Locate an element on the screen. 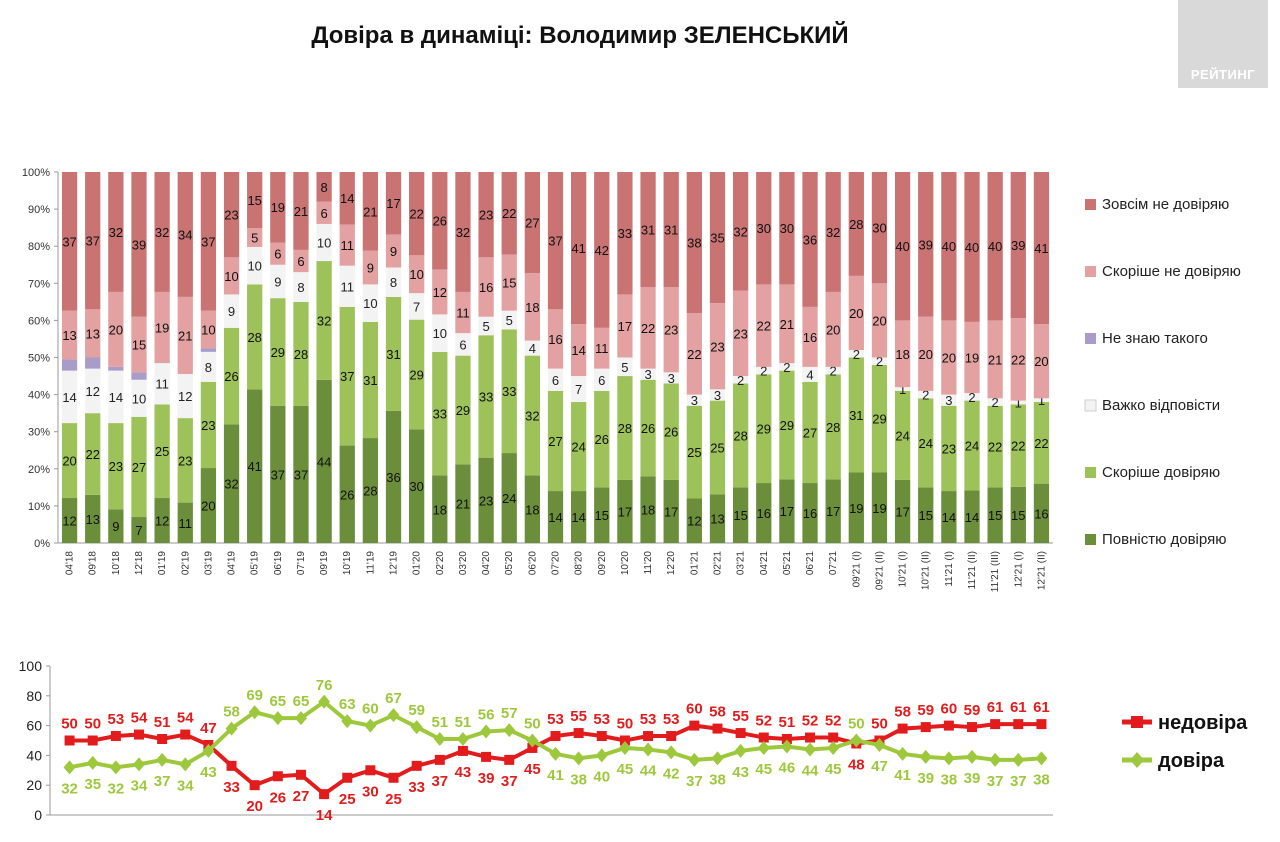 The image size is (1280, 842). bar-data-label: 27 is located at coordinates (810, 432).